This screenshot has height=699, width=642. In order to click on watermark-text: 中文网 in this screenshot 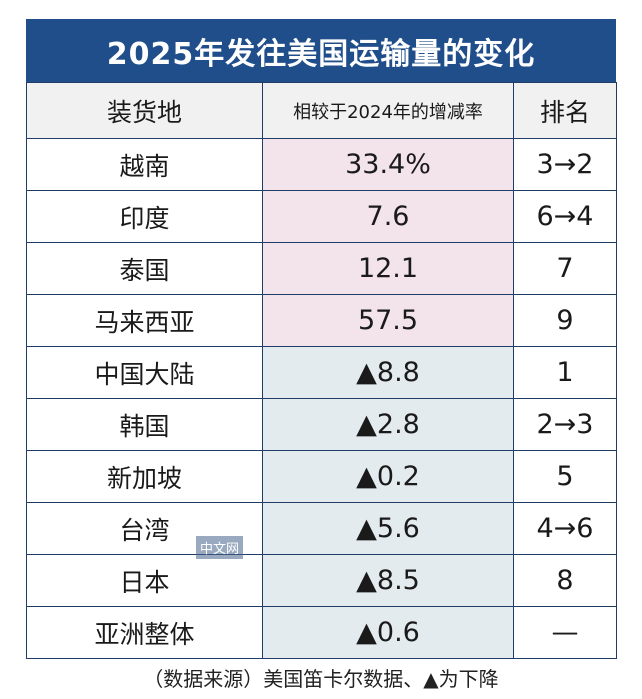, I will do `click(220, 549)`.